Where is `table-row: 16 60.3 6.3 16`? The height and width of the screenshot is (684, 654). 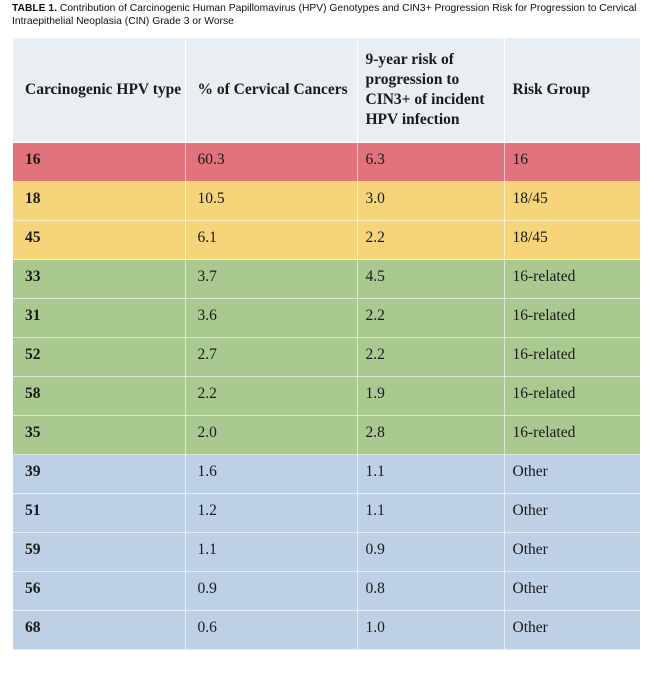
table-row: 16 60.3 6.3 16 is located at coordinates (327, 162).